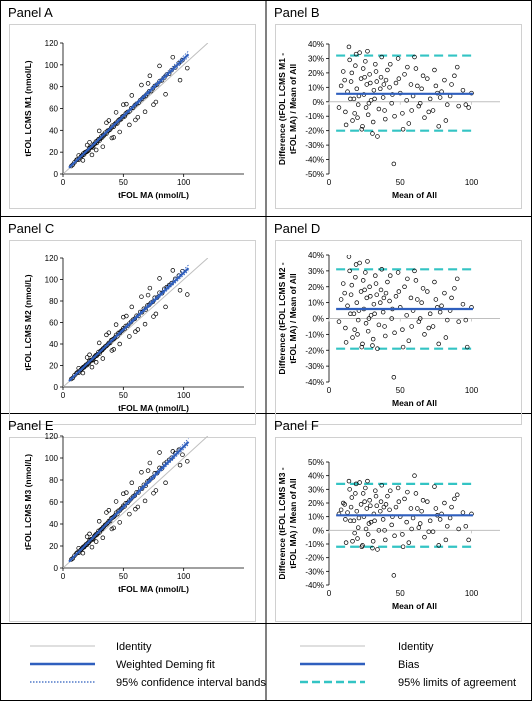 The height and width of the screenshot is (701, 532). I want to click on y-tick-label: 40, so click(53, 344).